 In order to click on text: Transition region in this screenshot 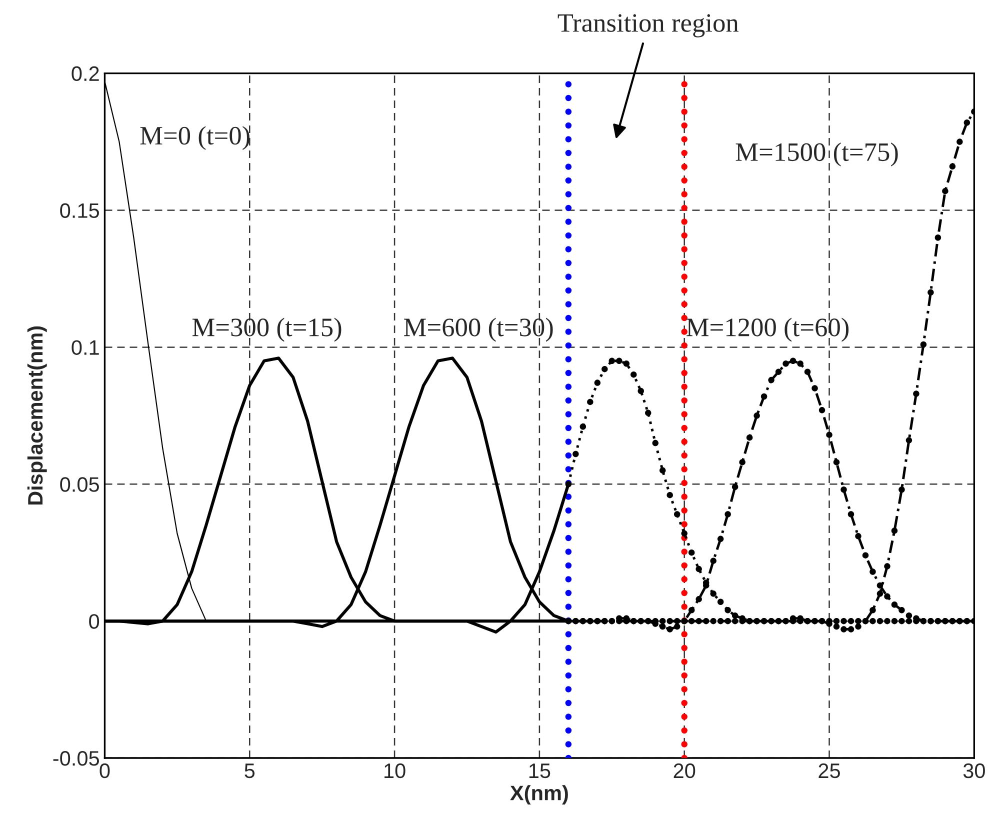, I will do `click(648, 26)`.